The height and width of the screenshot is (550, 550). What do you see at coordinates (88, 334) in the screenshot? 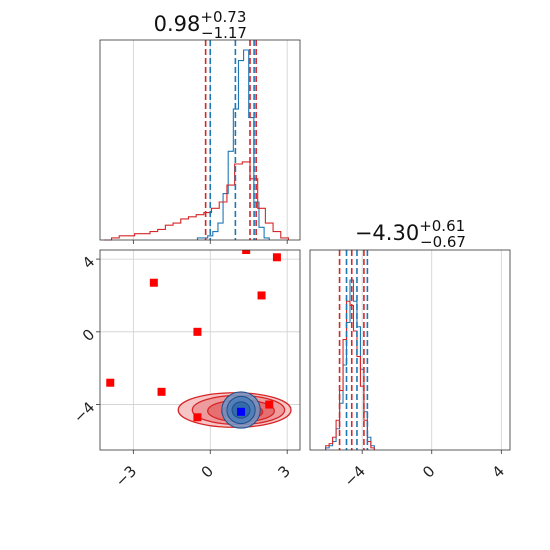
I see `y-tick-label: 0` at bounding box center [88, 334].